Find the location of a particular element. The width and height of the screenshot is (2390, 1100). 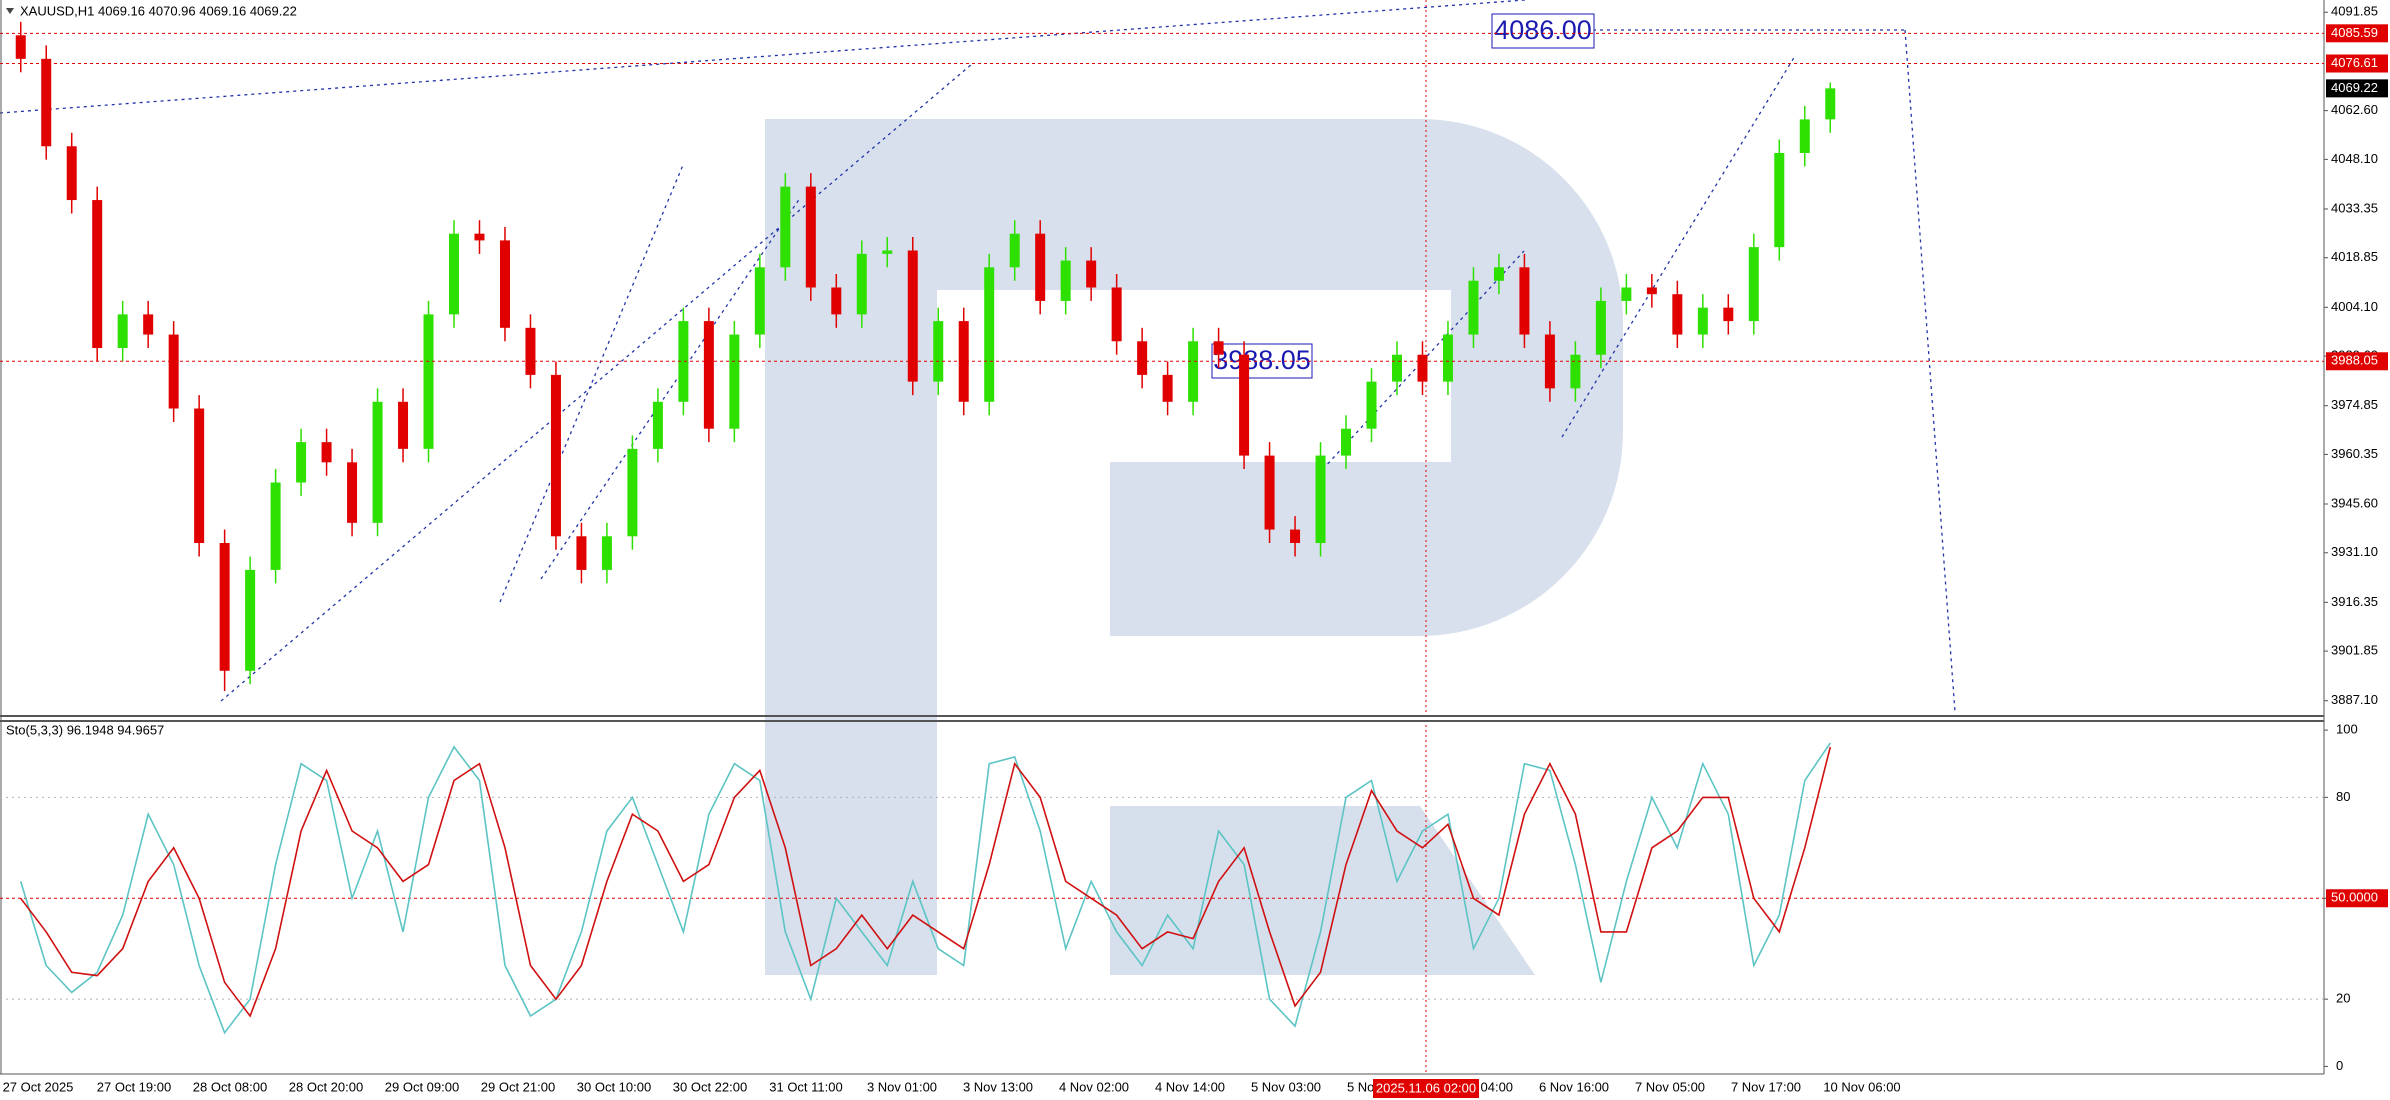

y-tick-label: 3887.10 is located at coordinates (2354, 699).